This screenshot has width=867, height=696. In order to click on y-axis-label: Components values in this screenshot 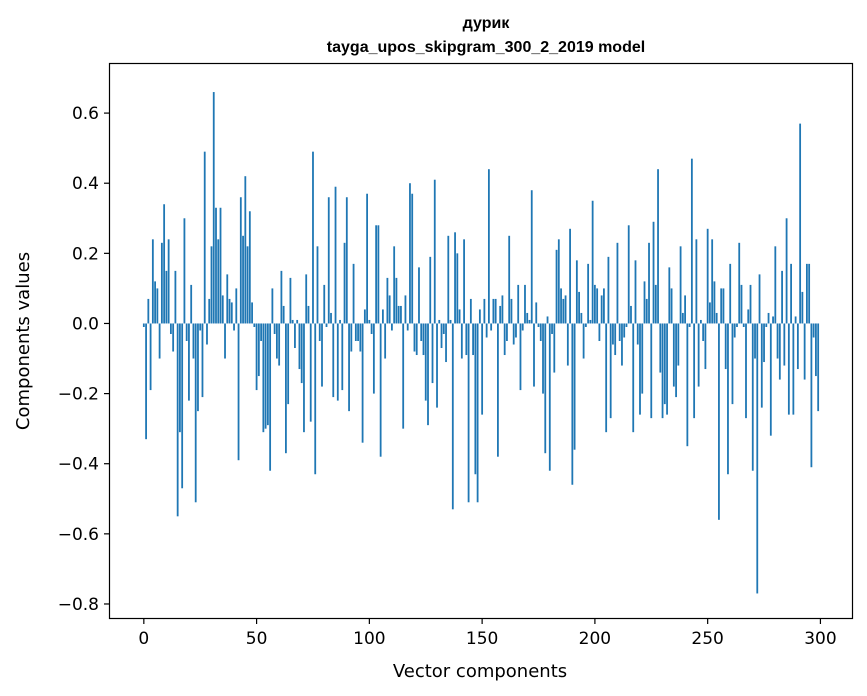, I will do `click(23, 341)`.